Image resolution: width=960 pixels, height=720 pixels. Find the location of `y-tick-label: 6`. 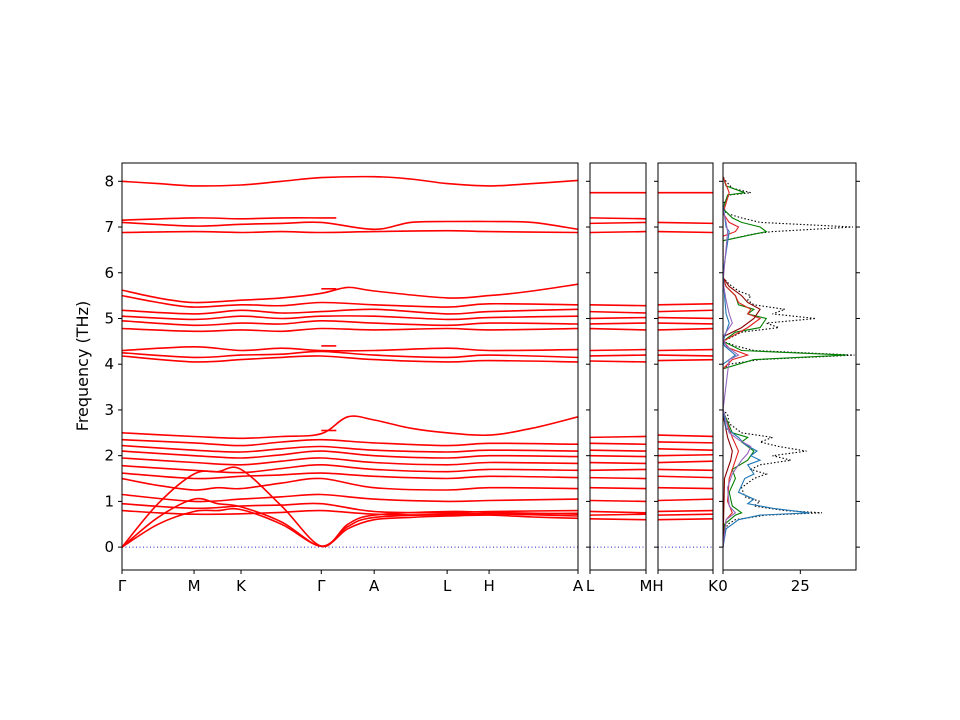

y-tick-label: 6 is located at coordinates (109, 273).